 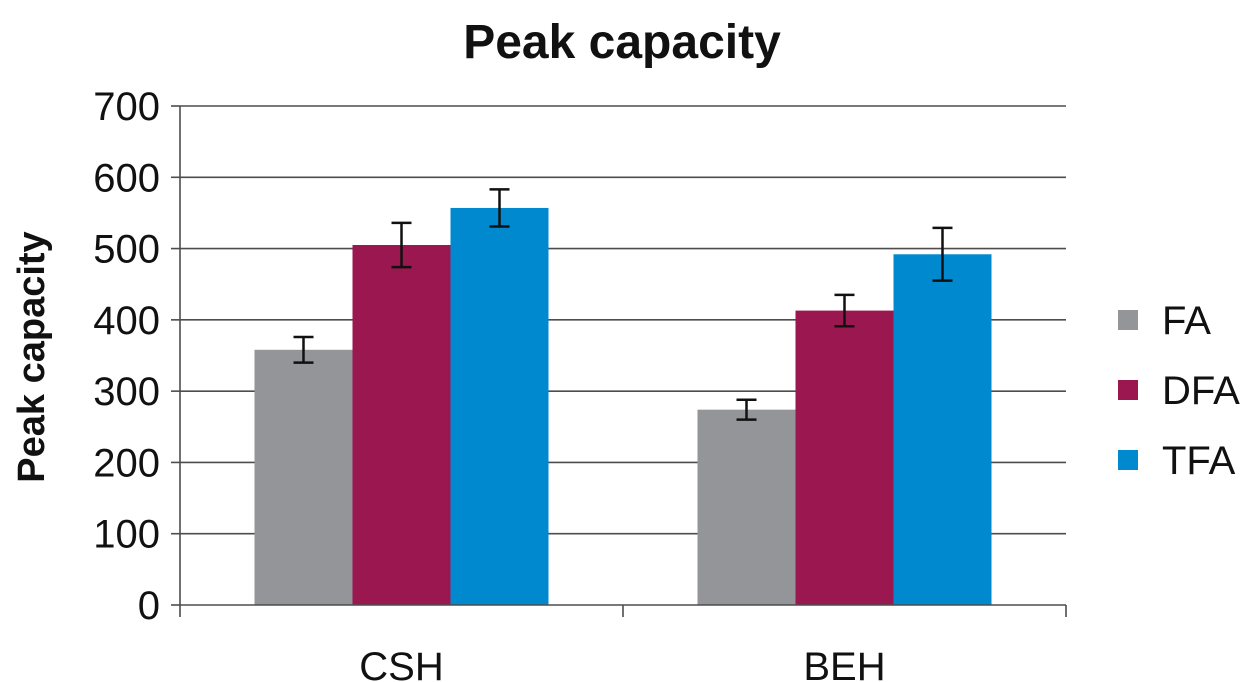 What do you see at coordinates (149, 606) in the screenshot?
I see `y-tick-label: 0` at bounding box center [149, 606].